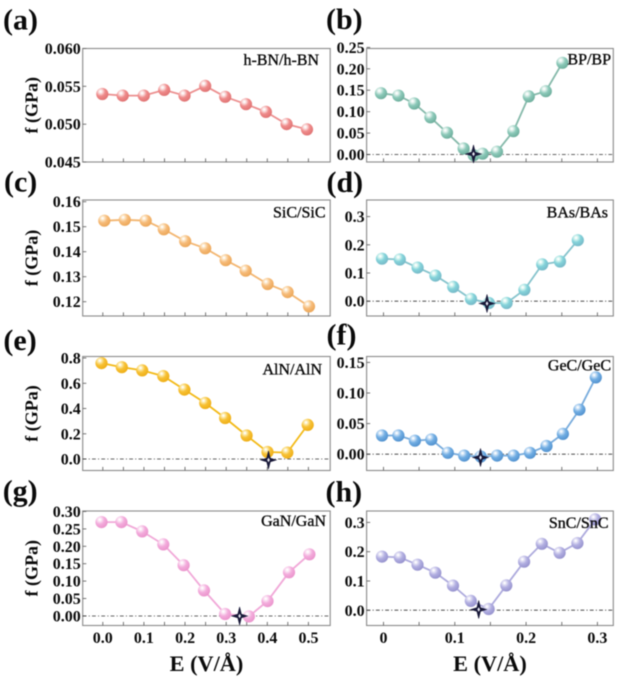 This screenshot has width=630, height=680. What do you see at coordinates (63, 49) in the screenshot?
I see `svg-text: 0.060` at bounding box center [63, 49].